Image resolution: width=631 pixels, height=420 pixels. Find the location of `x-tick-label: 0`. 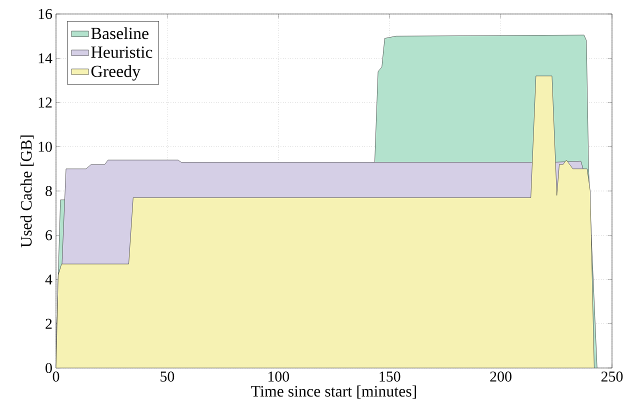

x-tick-label: 0 is located at coordinates (56, 377).